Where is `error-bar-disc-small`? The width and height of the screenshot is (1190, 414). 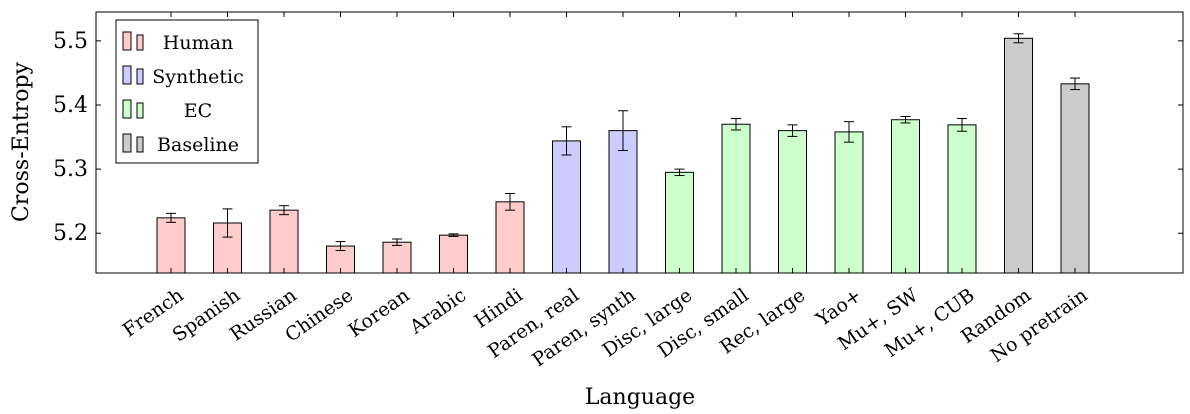
error-bar-disc-small is located at coordinates (736, 124).